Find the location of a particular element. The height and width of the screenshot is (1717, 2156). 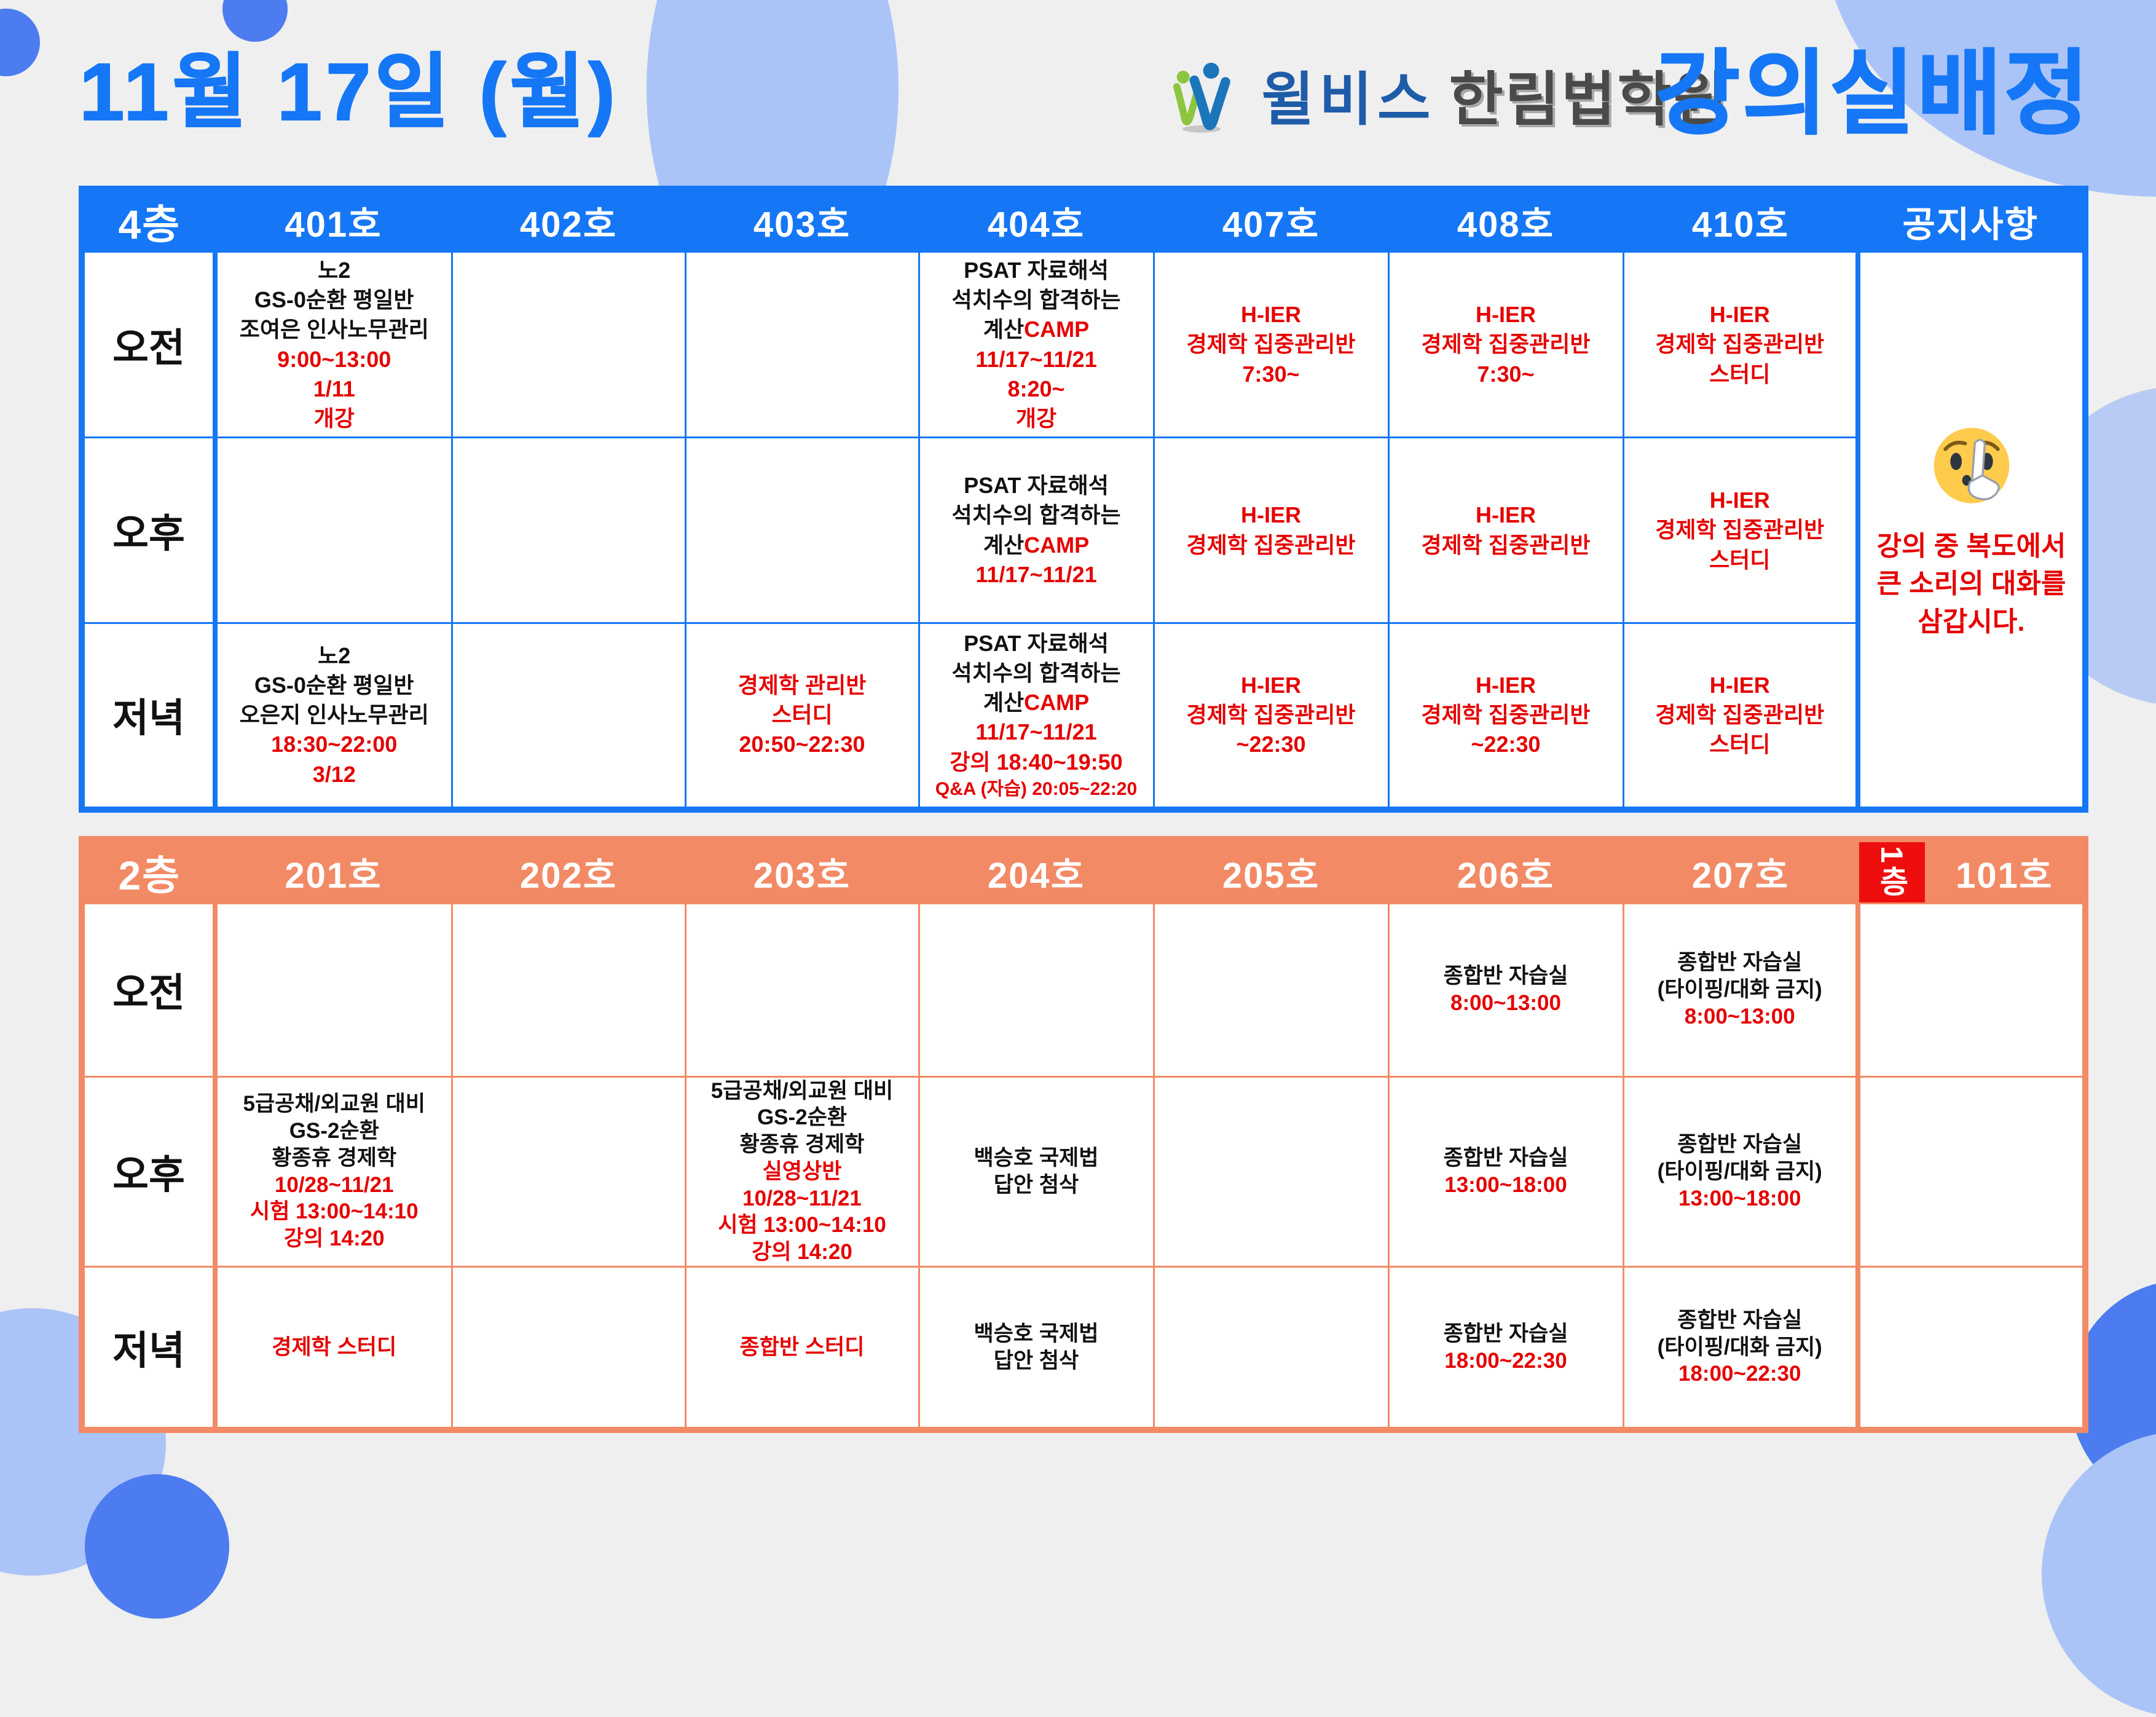

room-header-205: 205호 is located at coordinates (1271, 871).